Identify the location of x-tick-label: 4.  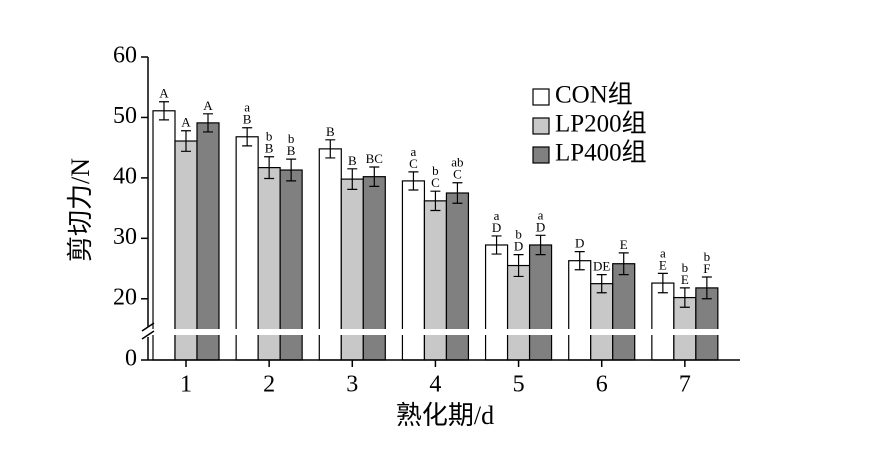
(435, 385).